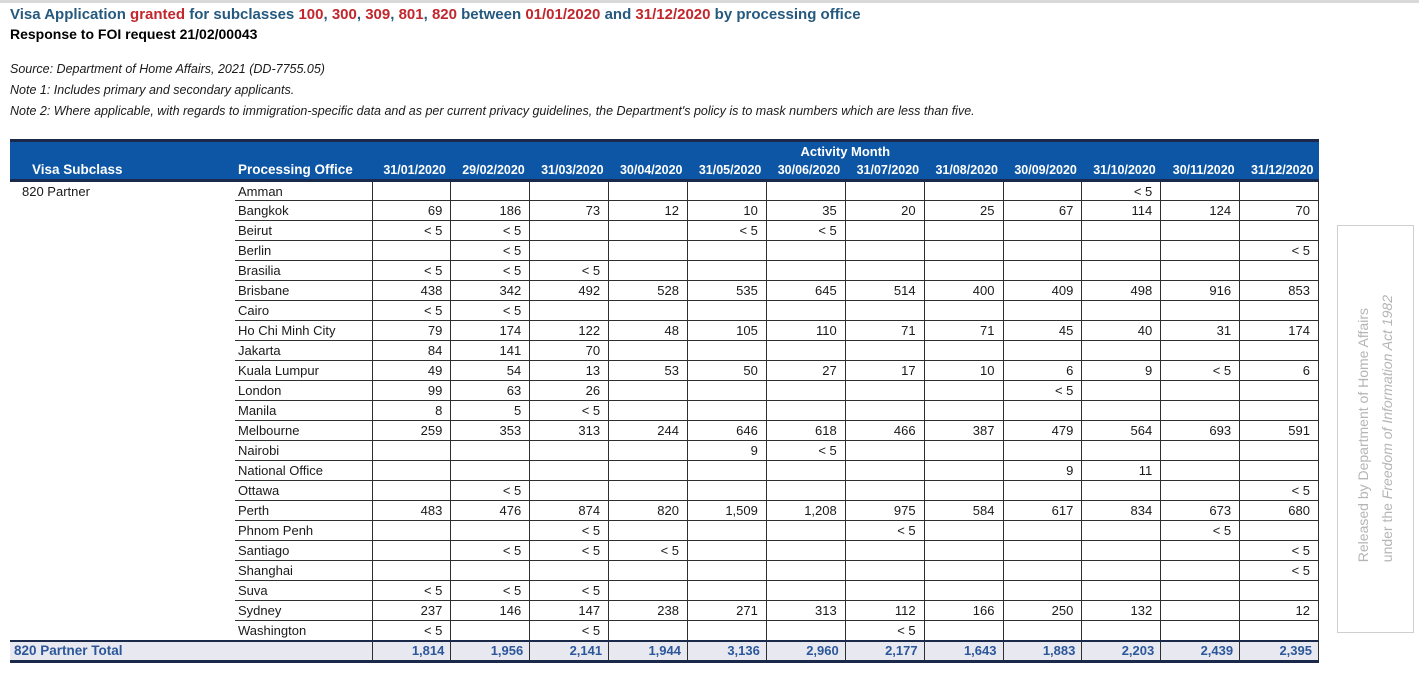 The width and height of the screenshot is (1419, 685). I want to click on value-cell: 853, so click(1279, 290).